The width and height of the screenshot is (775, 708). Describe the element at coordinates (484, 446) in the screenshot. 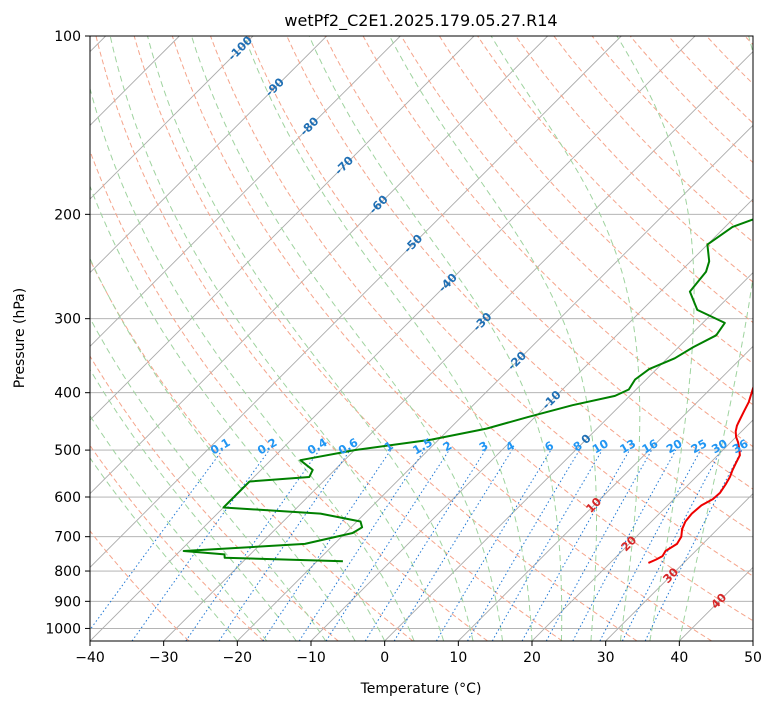

I see `mixing-ratio-label: 3` at that location.